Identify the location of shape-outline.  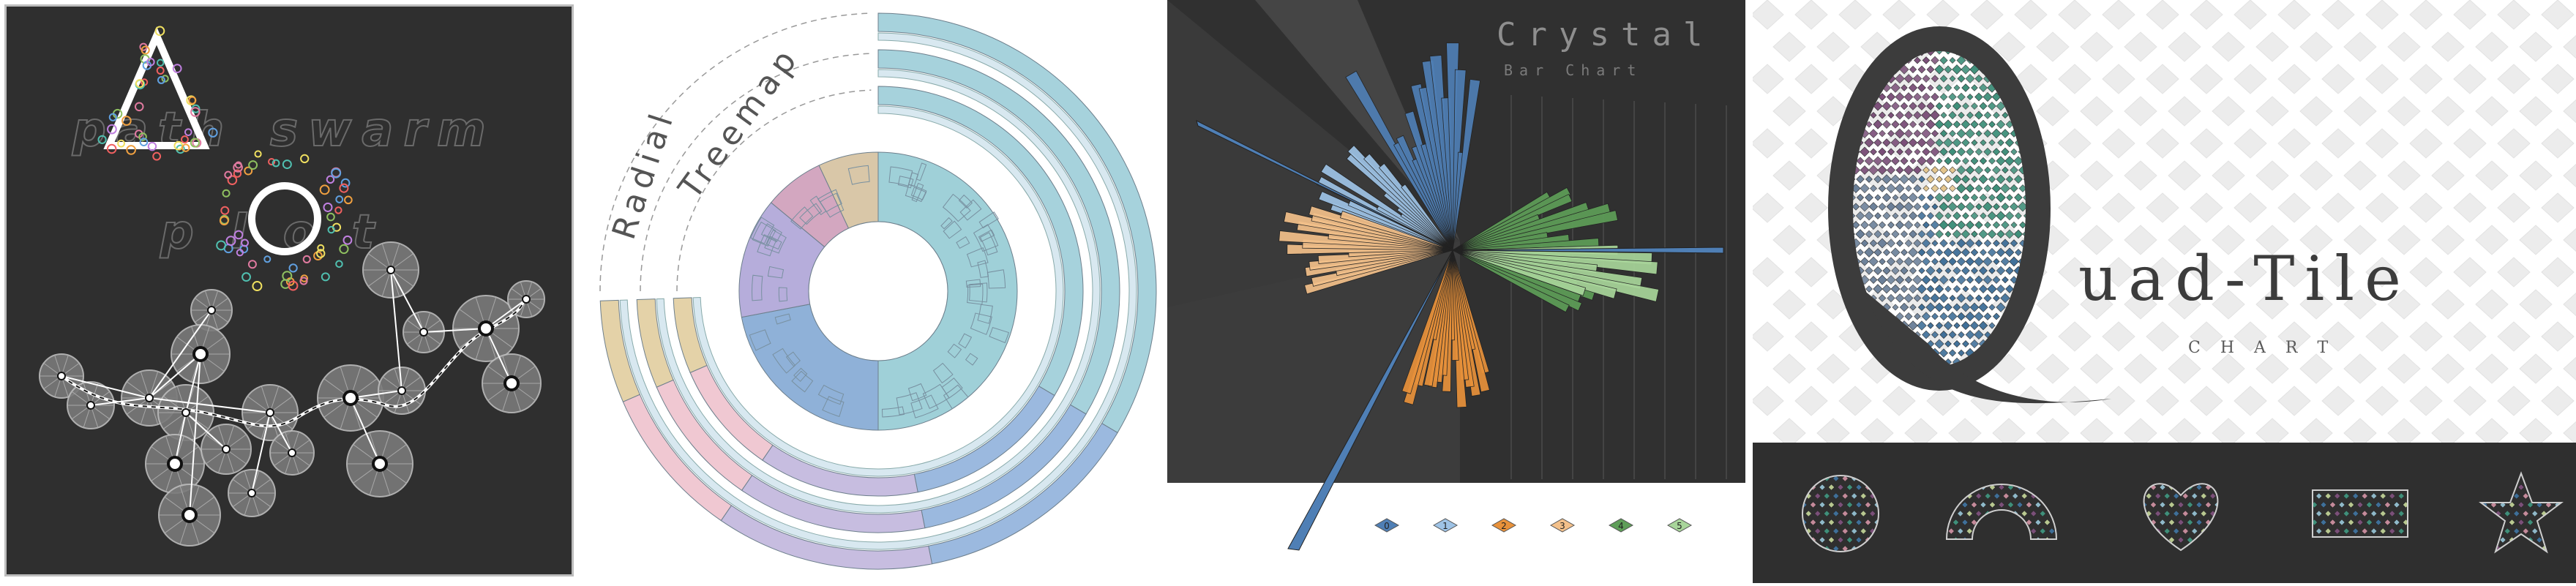
(2360, 513).